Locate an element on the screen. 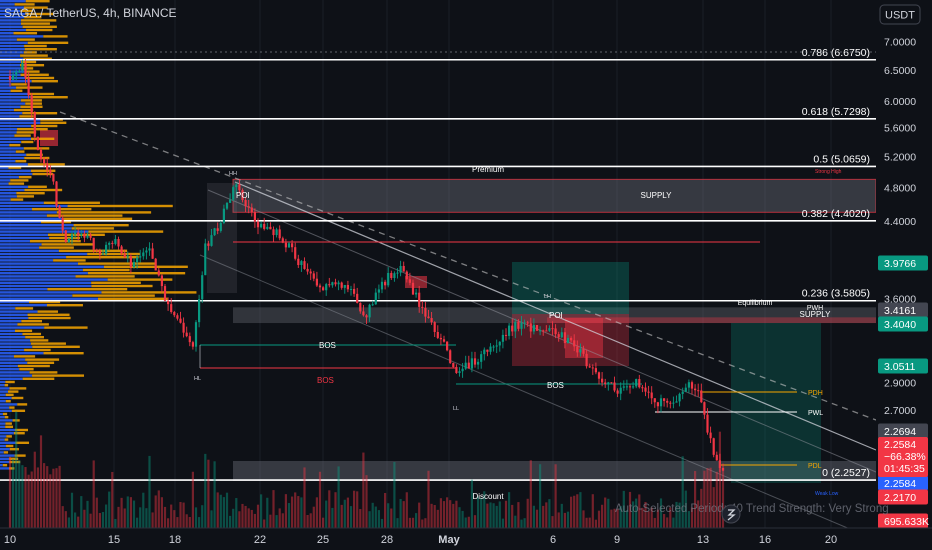 This screenshot has height=550, width=932. price-tick: 5.6000 is located at coordinates (900, 129).